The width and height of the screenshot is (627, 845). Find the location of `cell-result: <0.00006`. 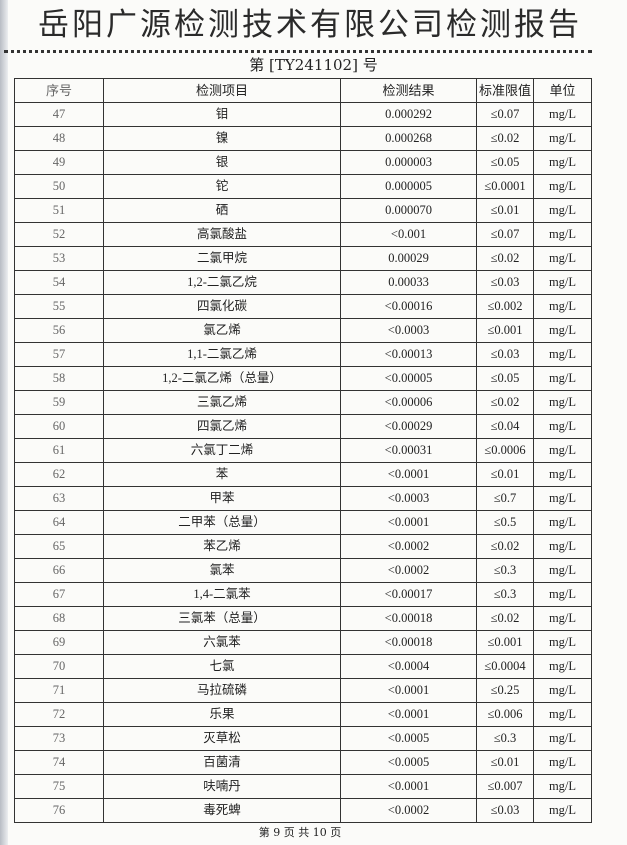

cell-result: <0.00006 is located at coordinates (408, 402).